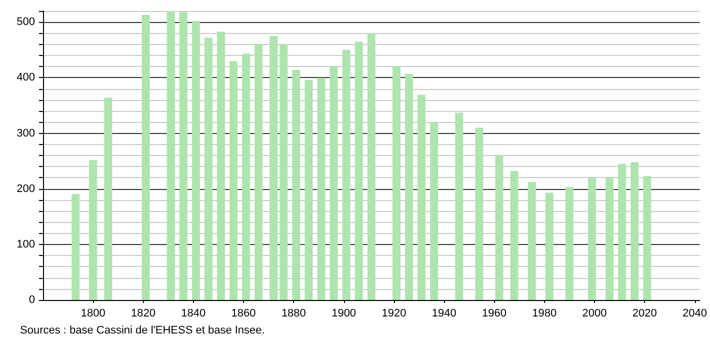 The height and width of the screenshot is (340, 710). I want to click on x-tick-label: 2040, so click(695, 314).